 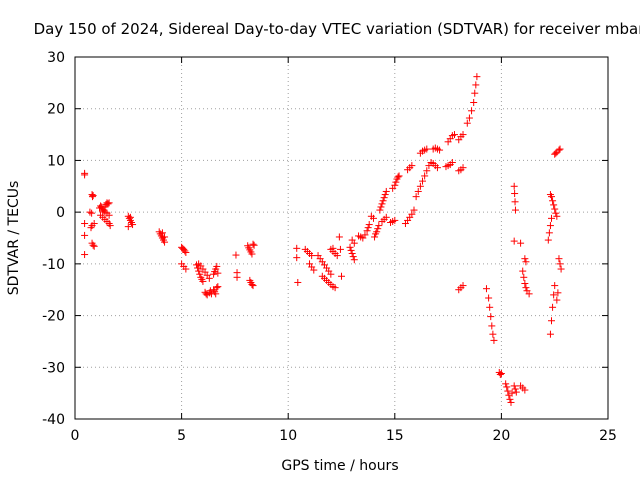 What do you see at coordinates (75, 436) in the screenshot?
I see `x-tick-label: 0` at bounding box center [75, 436].